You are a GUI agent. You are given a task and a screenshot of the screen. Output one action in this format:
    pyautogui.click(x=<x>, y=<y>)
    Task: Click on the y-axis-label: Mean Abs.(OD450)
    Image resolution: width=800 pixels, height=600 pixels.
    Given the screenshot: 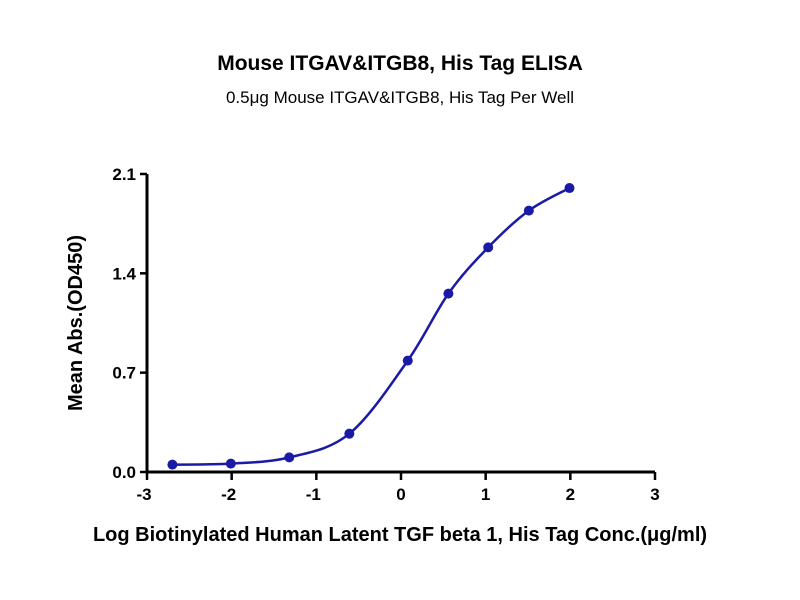 What is the action you would take?
    pyautogui.click(x=76, y=323)
    